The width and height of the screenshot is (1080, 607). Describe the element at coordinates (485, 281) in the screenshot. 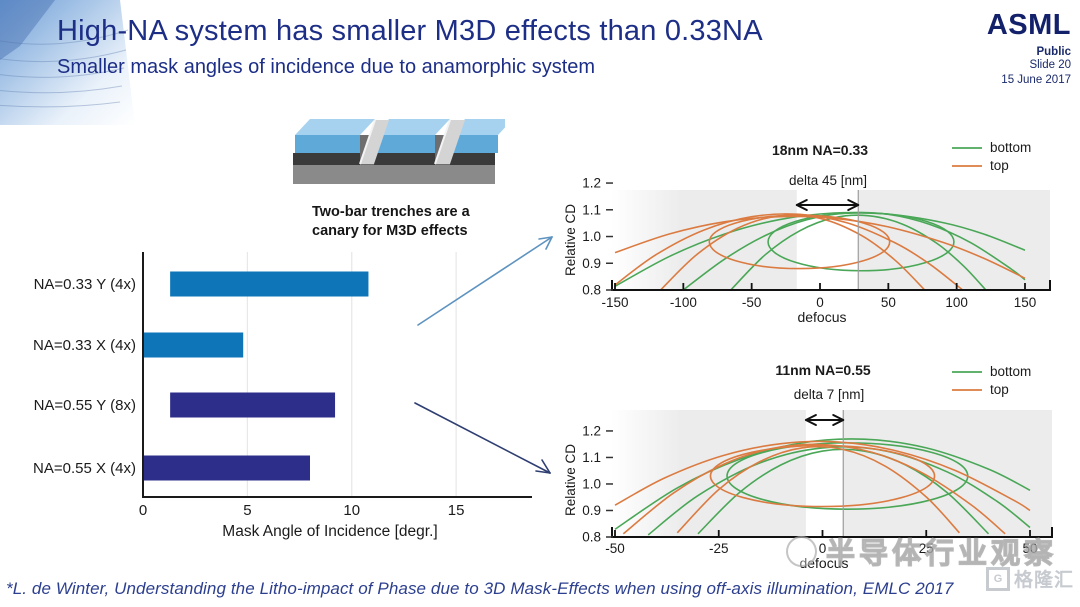

I see `arrow-to-top-chart` at that location.